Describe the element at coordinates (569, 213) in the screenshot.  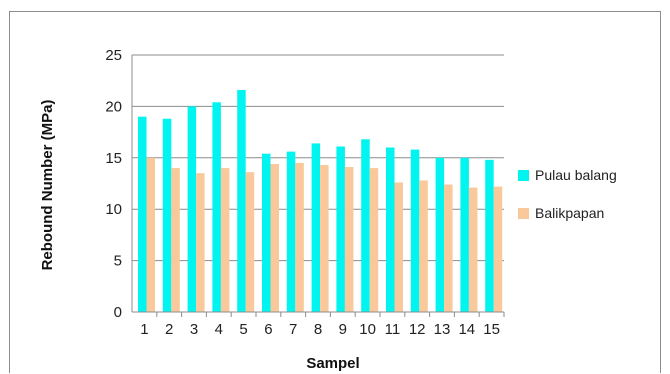
I see `legend-label: Balikpapan` at that location.